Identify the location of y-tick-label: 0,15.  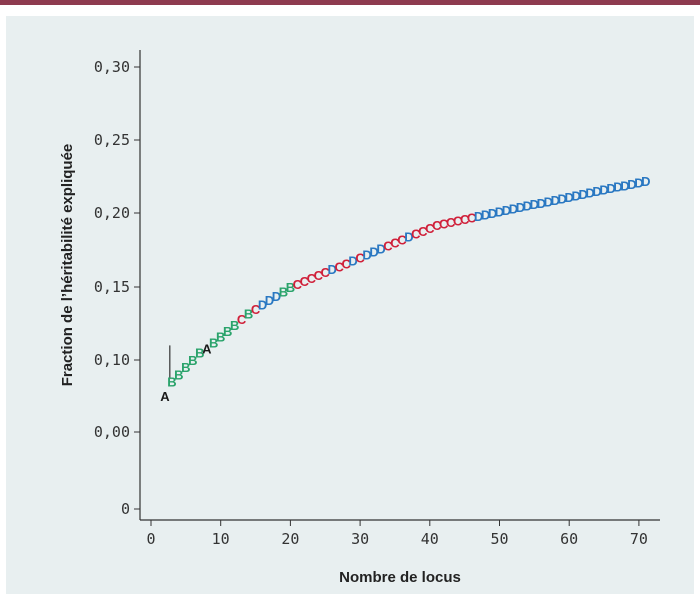
(112, 287).